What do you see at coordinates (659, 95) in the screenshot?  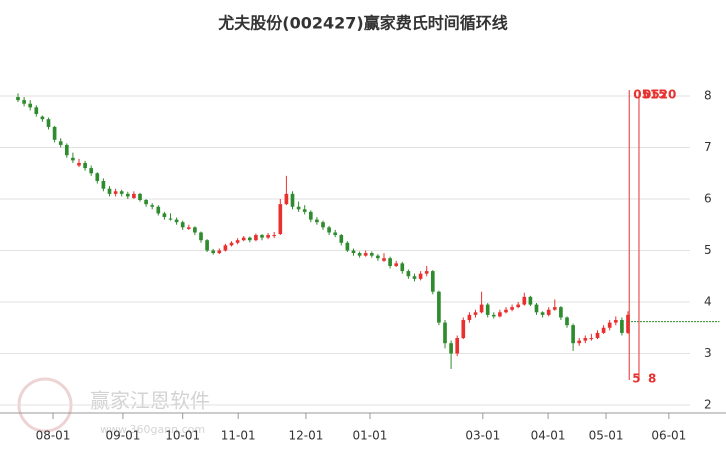 I see `cycle-top-label: 0520` at bounding box center [659, 95].